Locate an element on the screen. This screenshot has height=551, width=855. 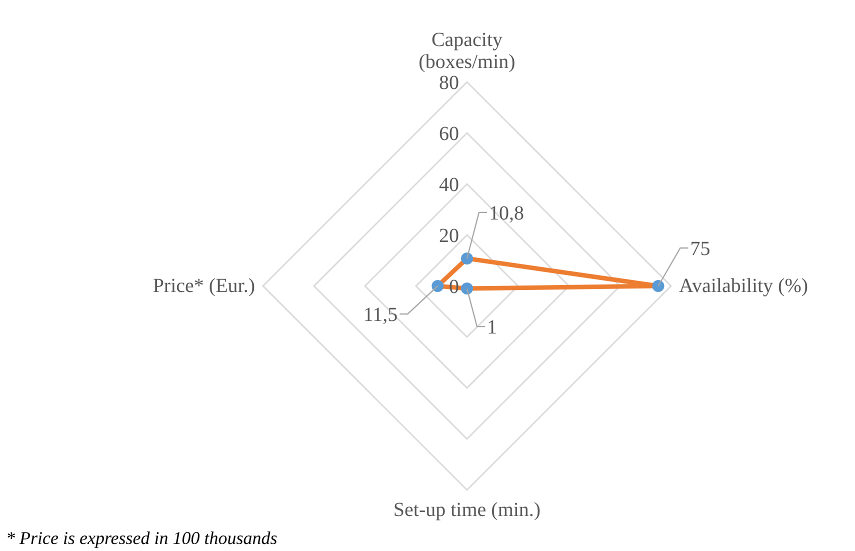
data-label: 10,8 is located at coordinates (506, 213).